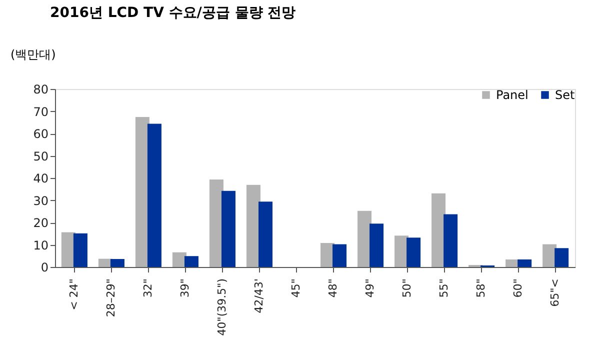  I want to click on x-tick-label: 48", so click(333, 288).